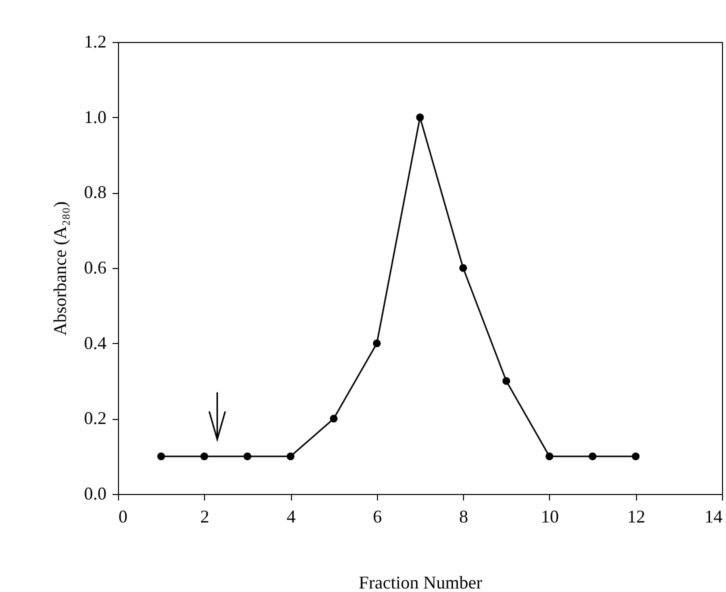 Image resolution: width=726 pixels, height=592 pixels. I want to click on y-tick-label: 1.2, so click(95, 42).